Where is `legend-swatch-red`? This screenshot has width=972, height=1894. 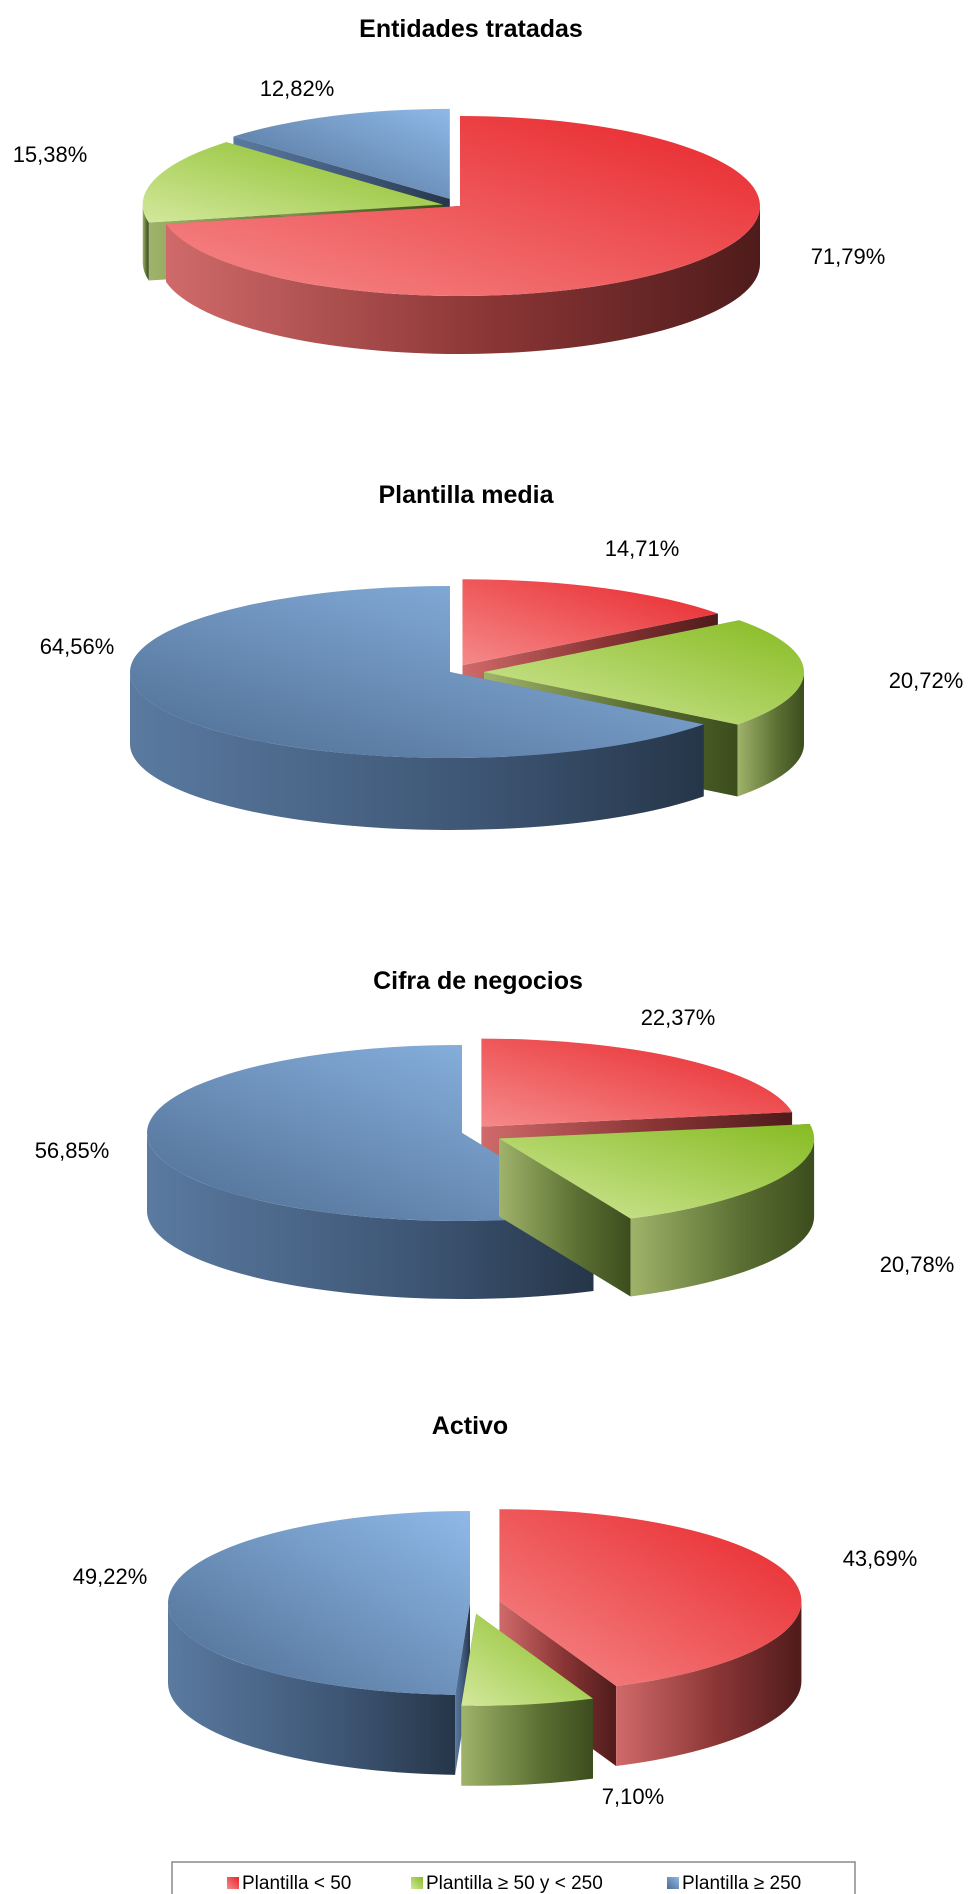 legend-swatch-red is located at coordinates (233, 1883).